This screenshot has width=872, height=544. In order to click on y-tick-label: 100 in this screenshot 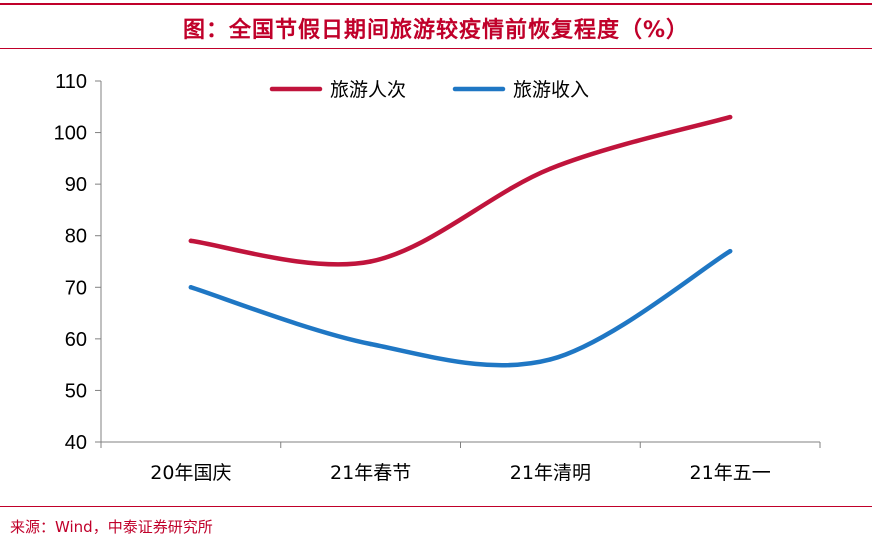, I will do `click(70, 134)`.